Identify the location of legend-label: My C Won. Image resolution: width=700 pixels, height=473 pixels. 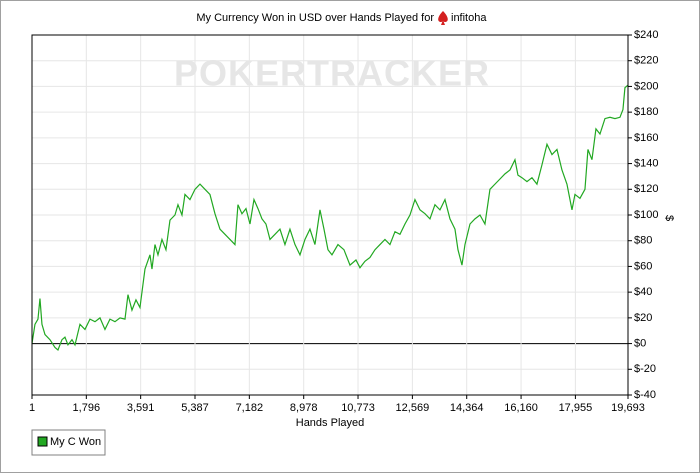
(75, 442).